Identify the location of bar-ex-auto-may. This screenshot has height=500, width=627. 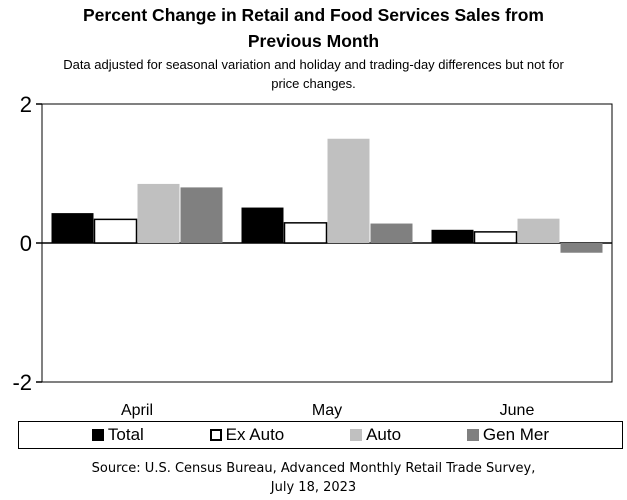
(305, 233).